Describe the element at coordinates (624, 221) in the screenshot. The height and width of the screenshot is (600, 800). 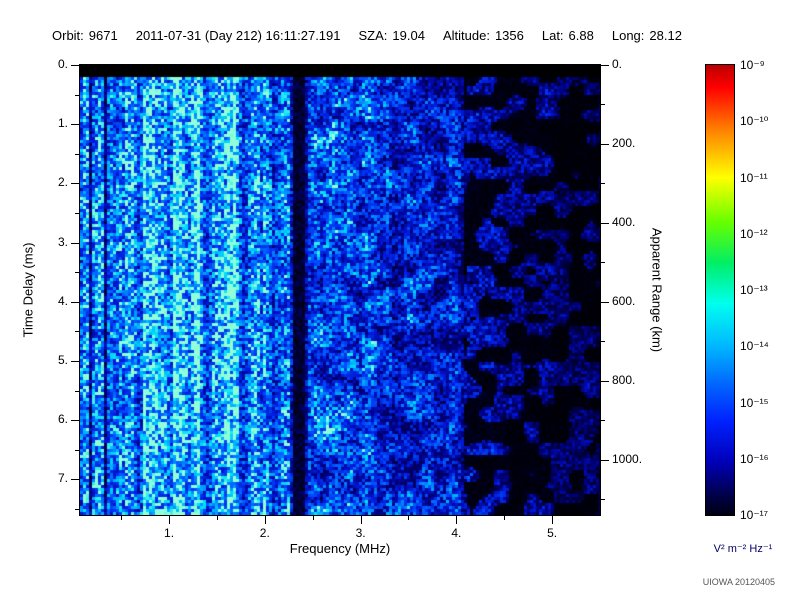
I see `y-right-tick-label: 400.` at that location.